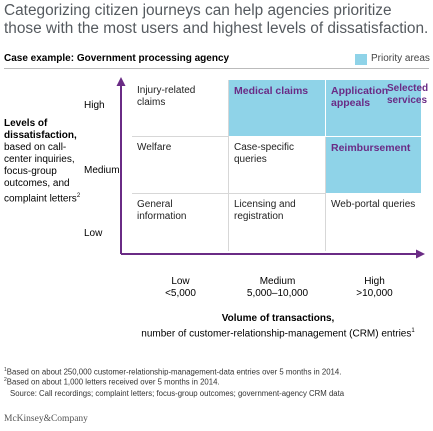  Describe the element at coordinates (373, 108) in the screenshot. I see `matrix-cell-application-appeals: Application appeals` at that location.